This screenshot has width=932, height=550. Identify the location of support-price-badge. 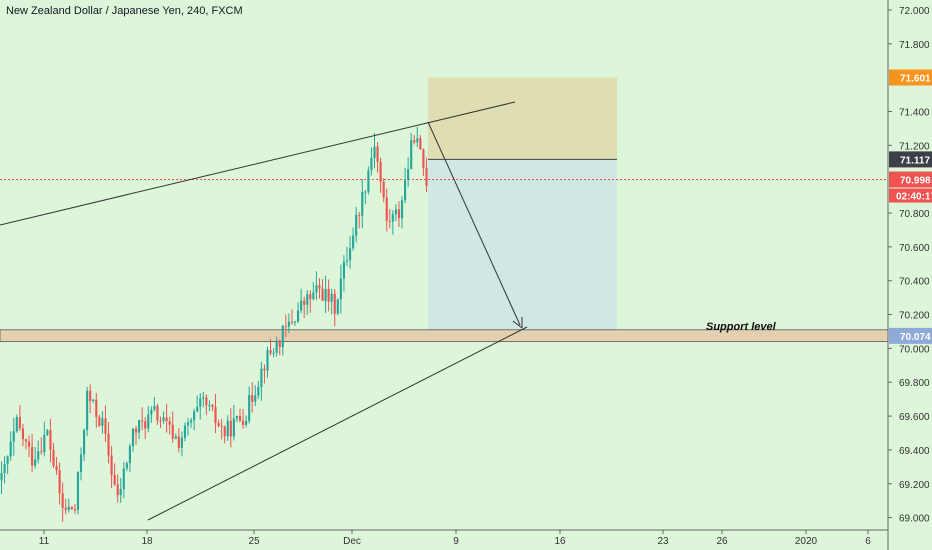
(910, 335).